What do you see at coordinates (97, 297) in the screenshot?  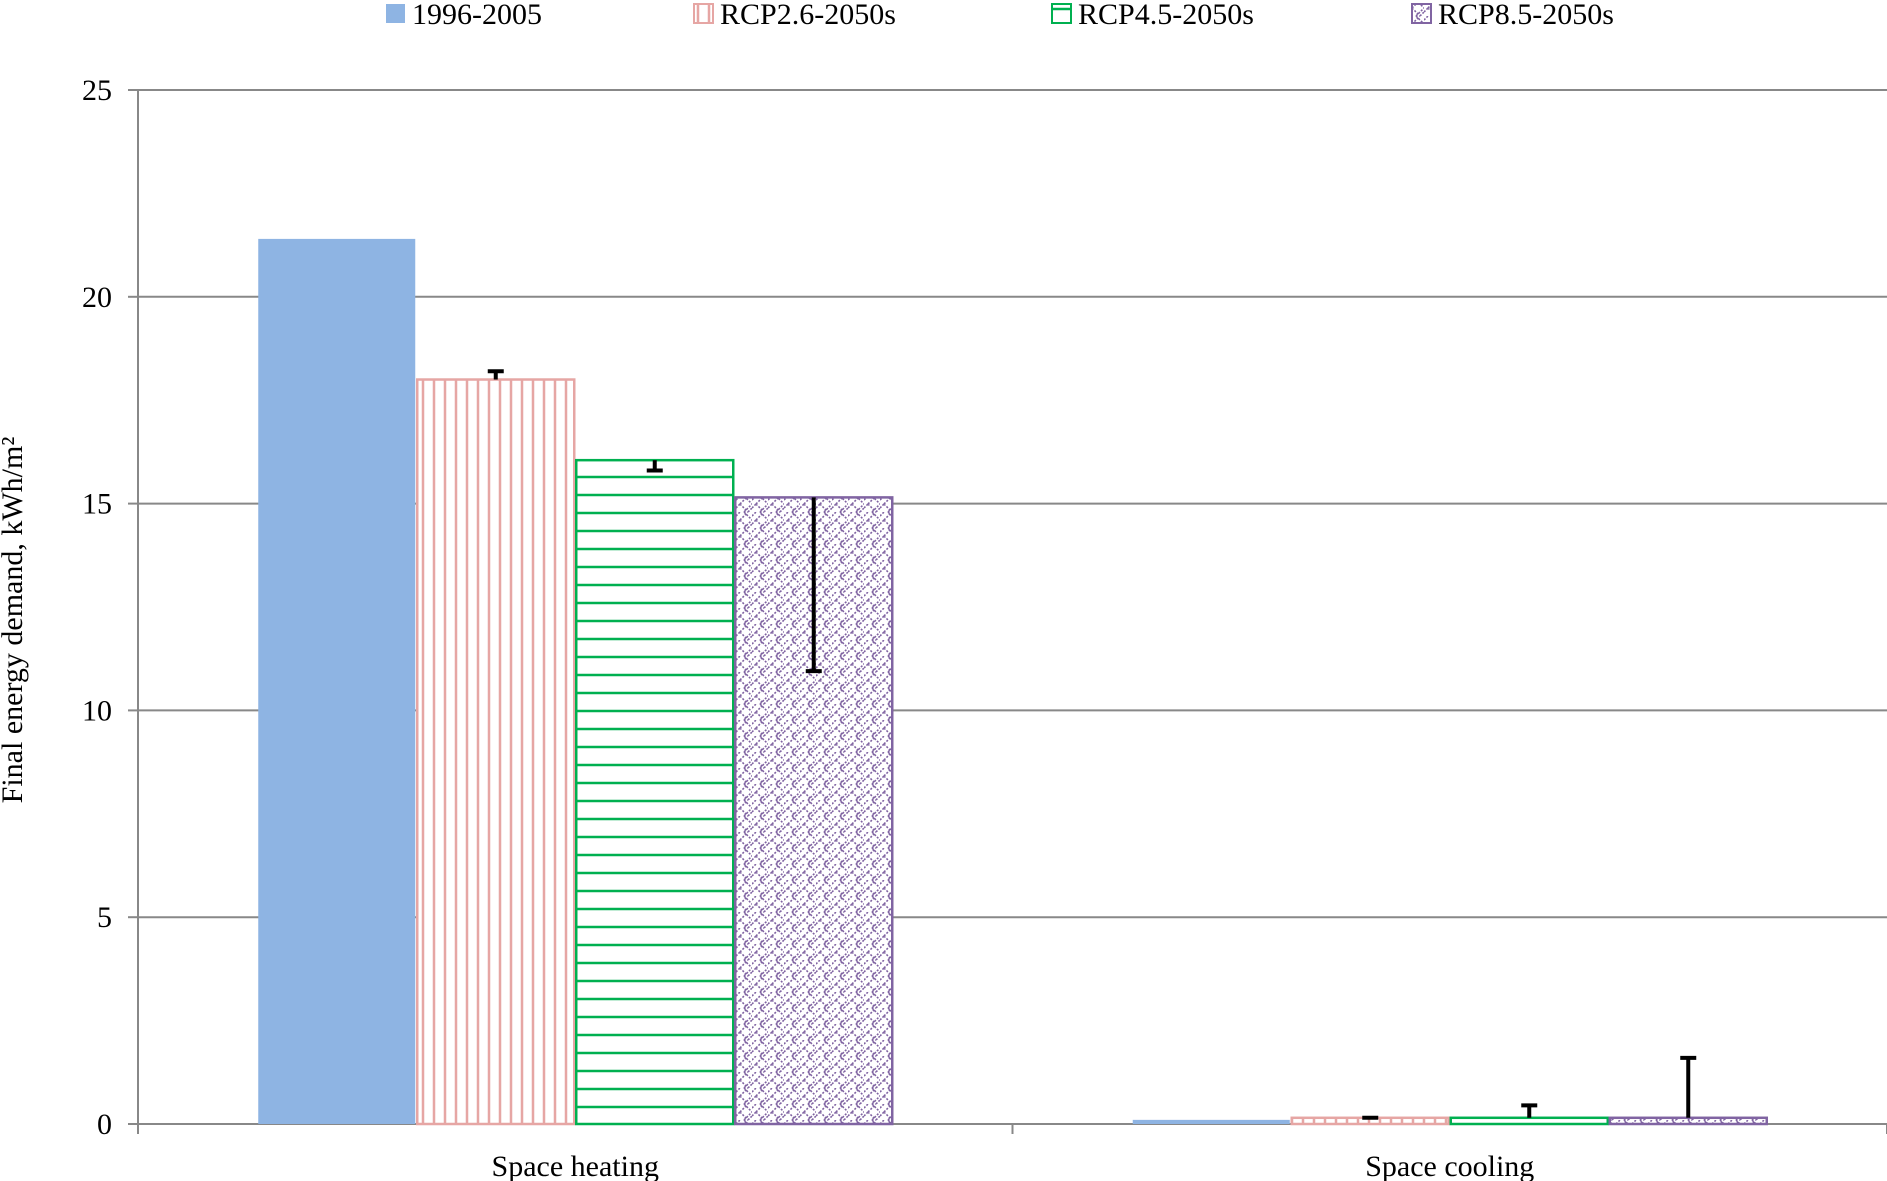 I see `y-tick-label: 20` at bounding box center [97, 297].